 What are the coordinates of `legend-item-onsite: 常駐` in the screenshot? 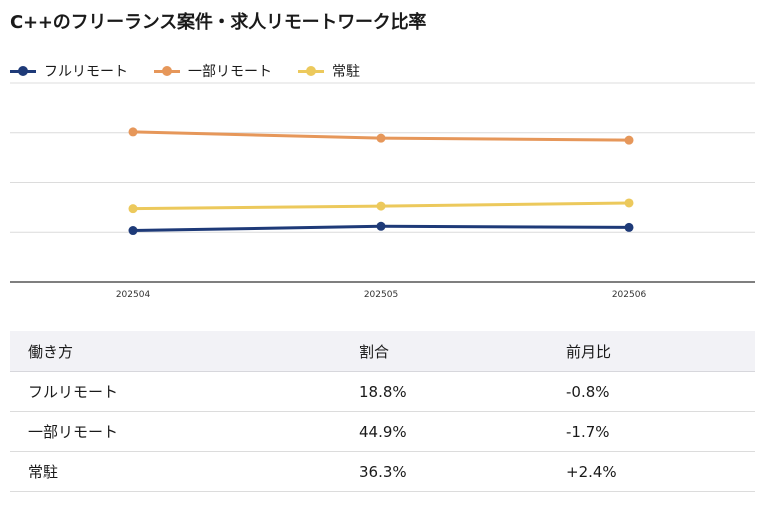 It's located at (329, 71).